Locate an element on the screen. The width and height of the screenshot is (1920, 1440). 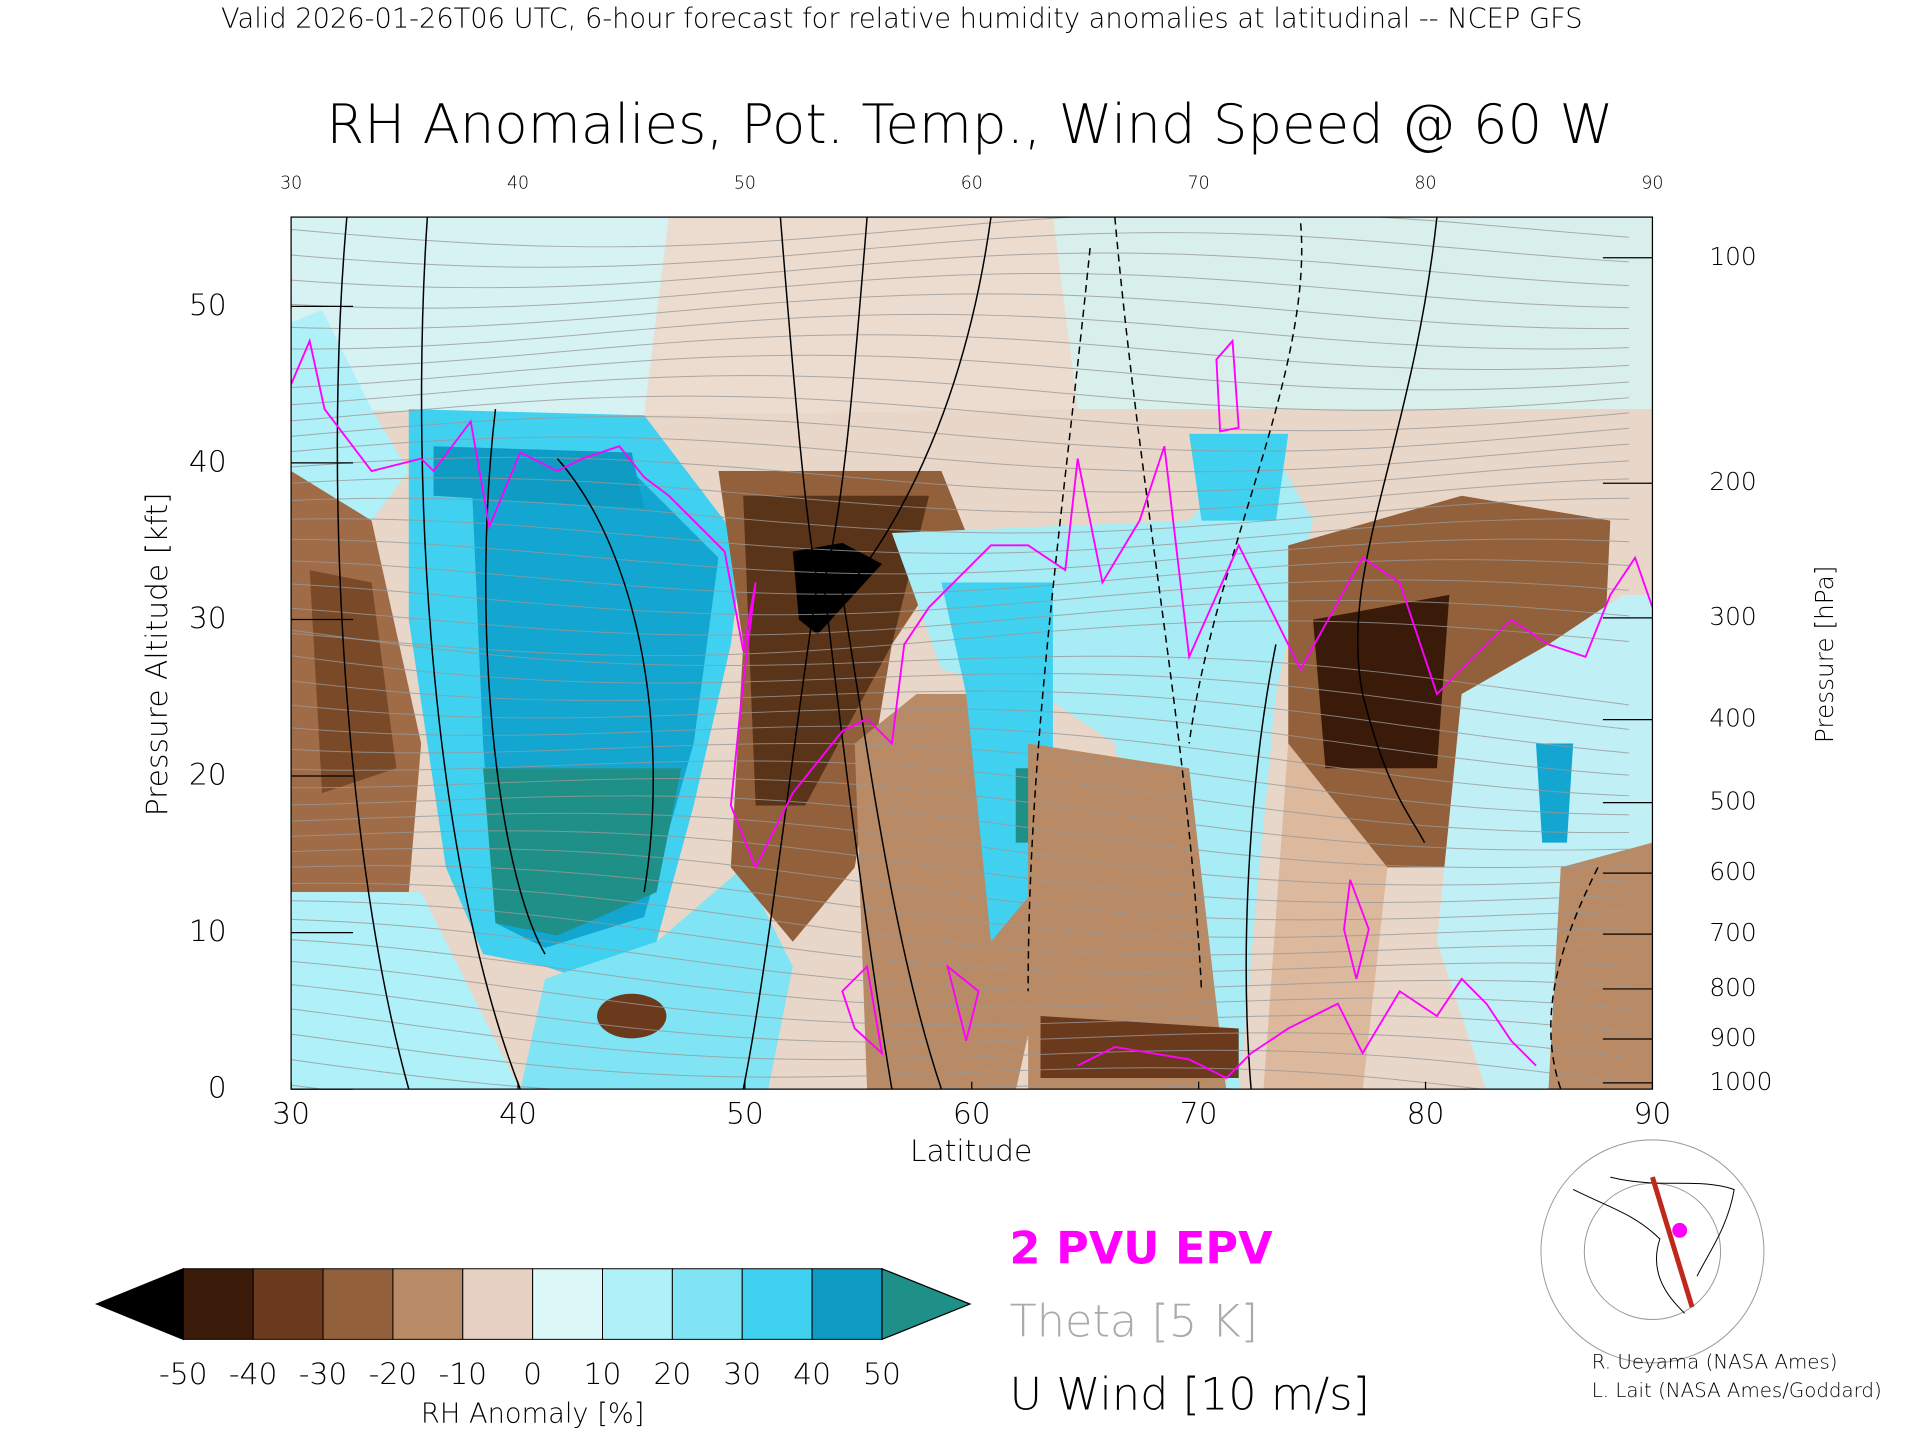
y-tick-label: 30 is located at coordinates (208, 618).